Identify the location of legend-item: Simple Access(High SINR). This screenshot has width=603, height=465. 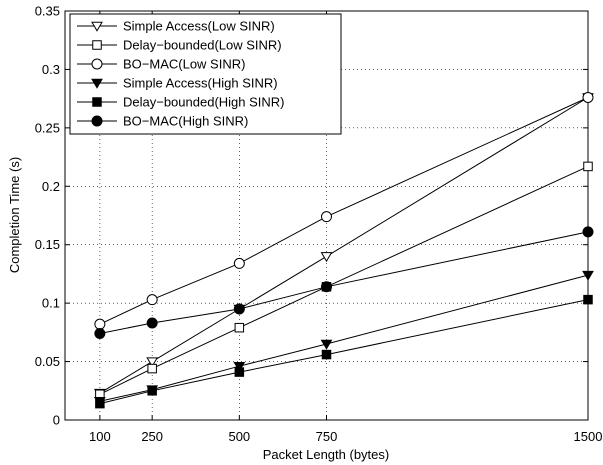
(177, 83).